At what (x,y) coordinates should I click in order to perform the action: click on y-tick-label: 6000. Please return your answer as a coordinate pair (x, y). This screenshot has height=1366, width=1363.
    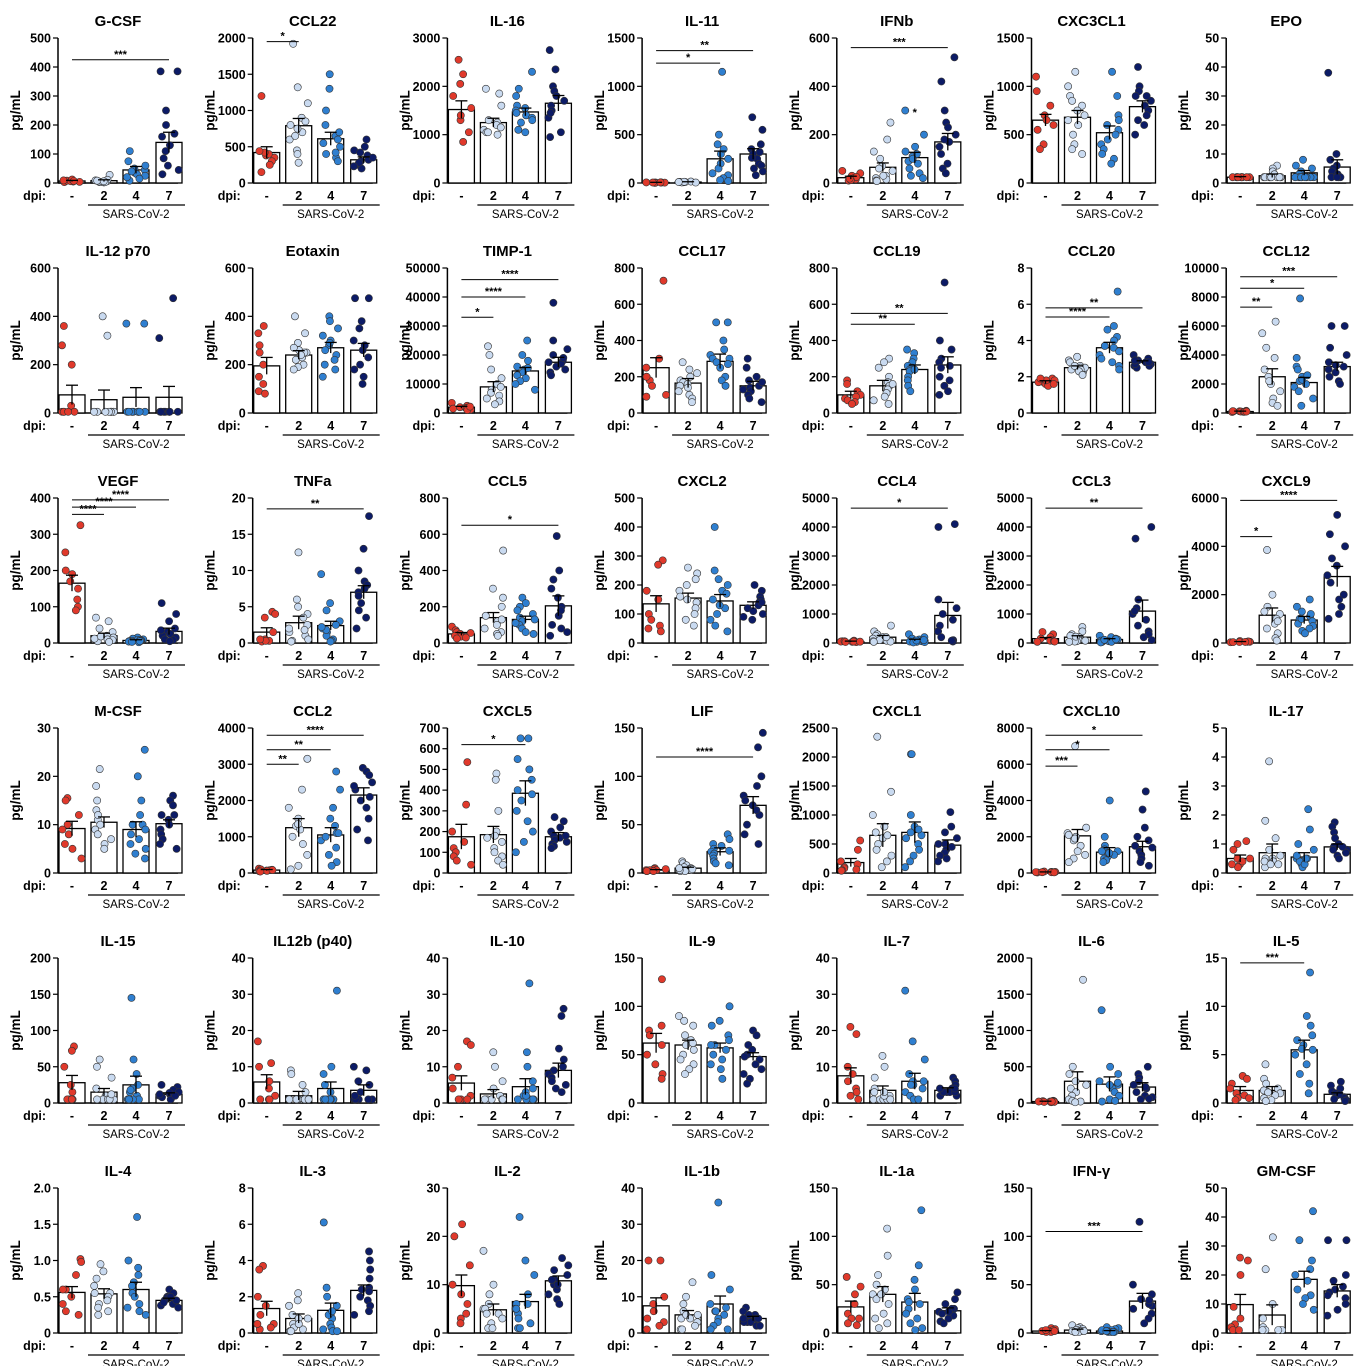
    Looking at the image, I should click on (1205, 499).